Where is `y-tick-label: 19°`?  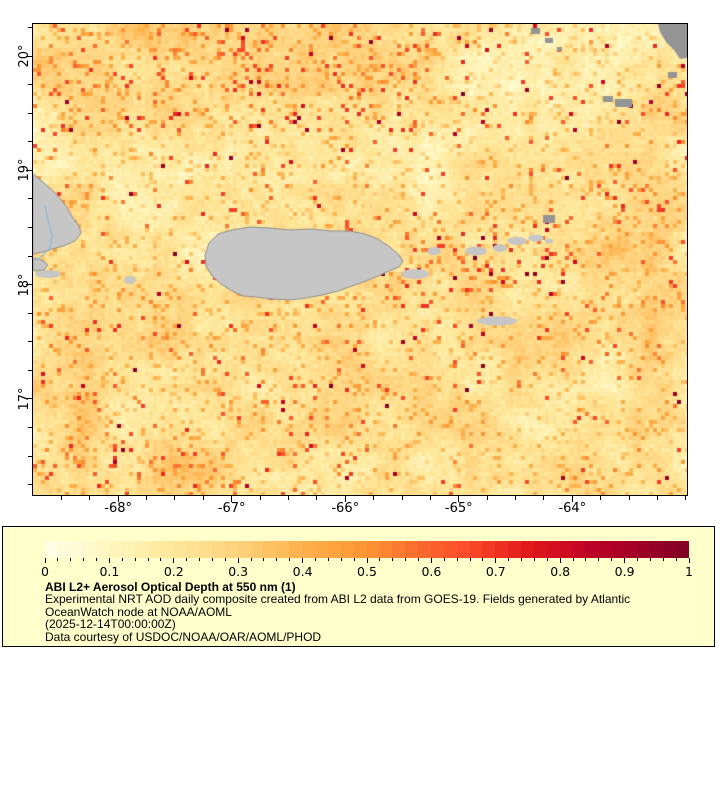
y-tick-label: 19° is located at coordinates (24, 170).